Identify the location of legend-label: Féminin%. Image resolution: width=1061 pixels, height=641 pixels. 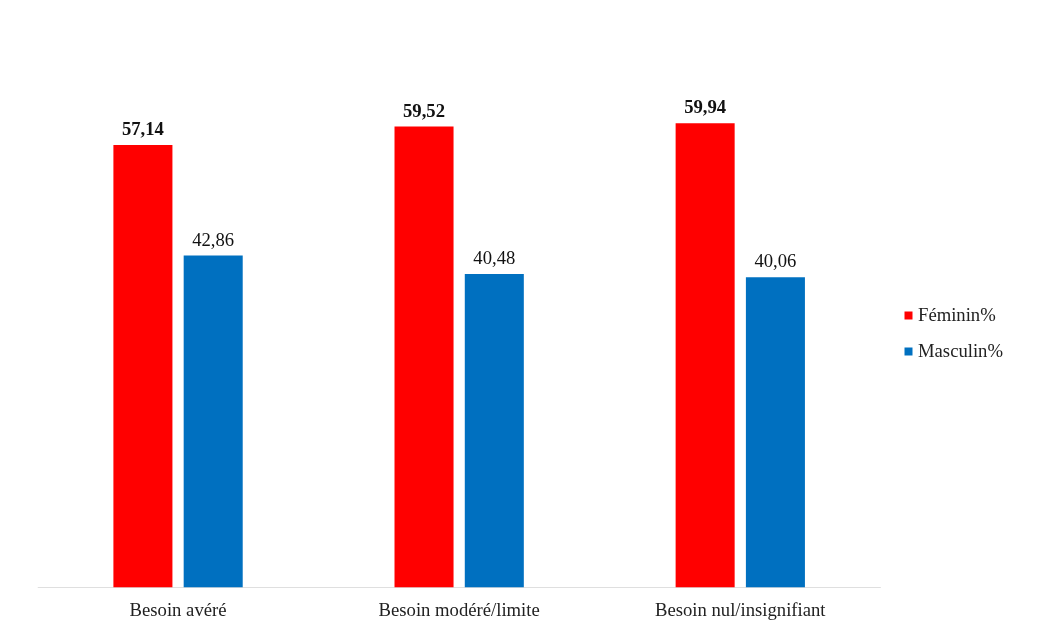
(957, 315).